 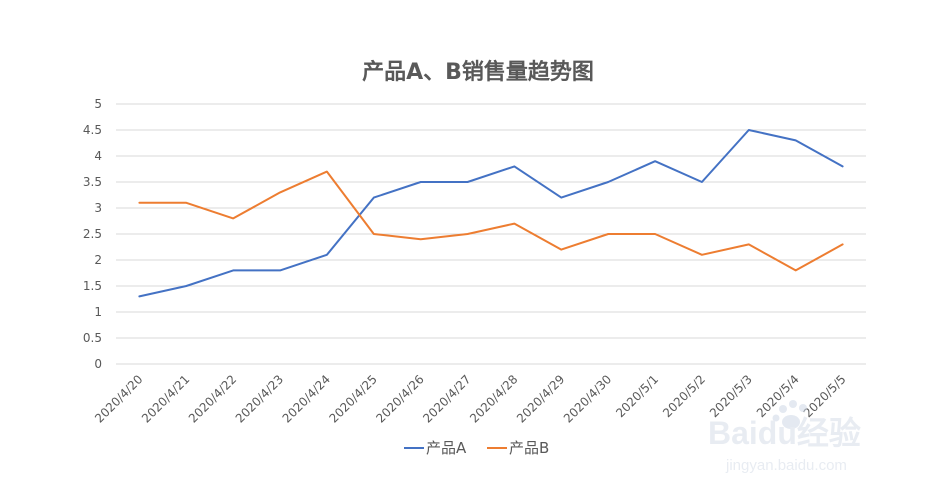 What do you see at coordinates (825, 396) in the screenshot?
I see `x-tick-label: 2020/5/5` at bounding box center [825, 396].